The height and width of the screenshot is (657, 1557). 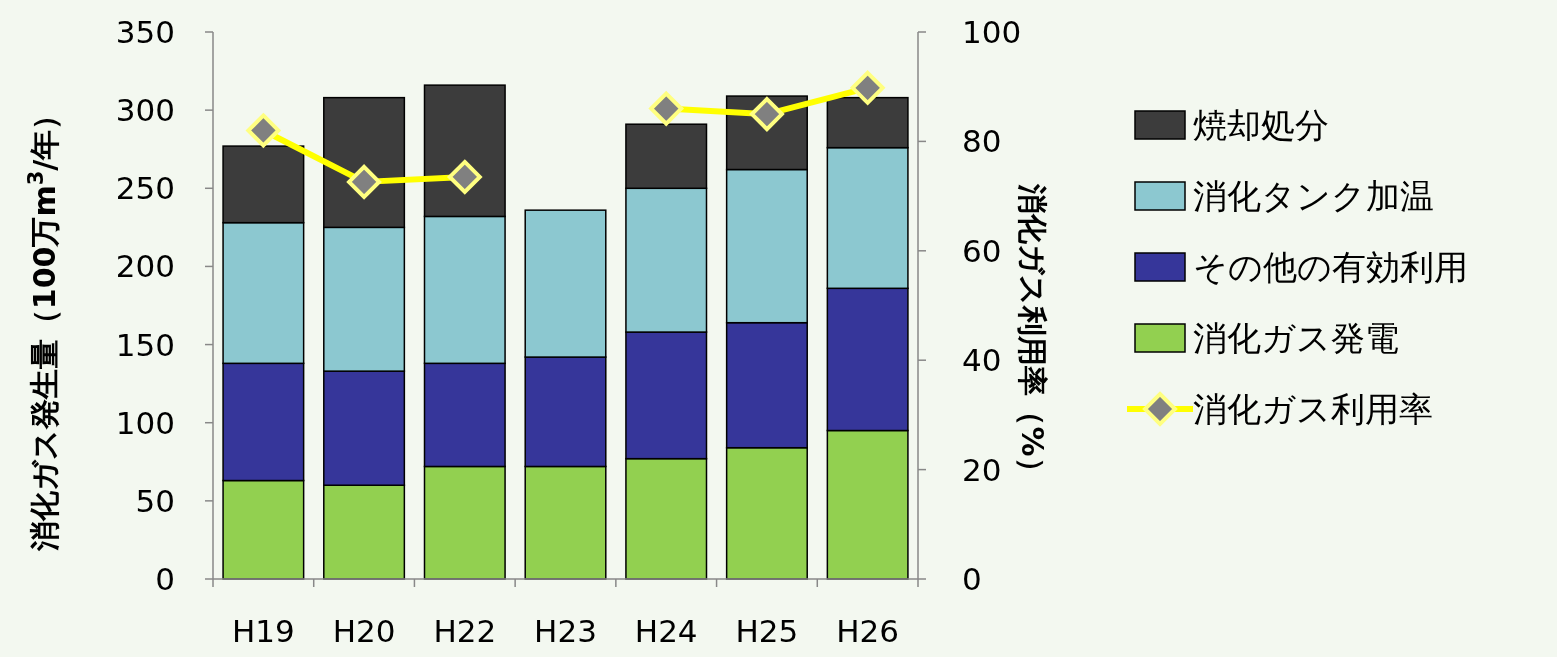 What do you see at coordinates (145, 266) in the screenshot?
I see `y-tick-label: 200` at bounding box center [145, 266].